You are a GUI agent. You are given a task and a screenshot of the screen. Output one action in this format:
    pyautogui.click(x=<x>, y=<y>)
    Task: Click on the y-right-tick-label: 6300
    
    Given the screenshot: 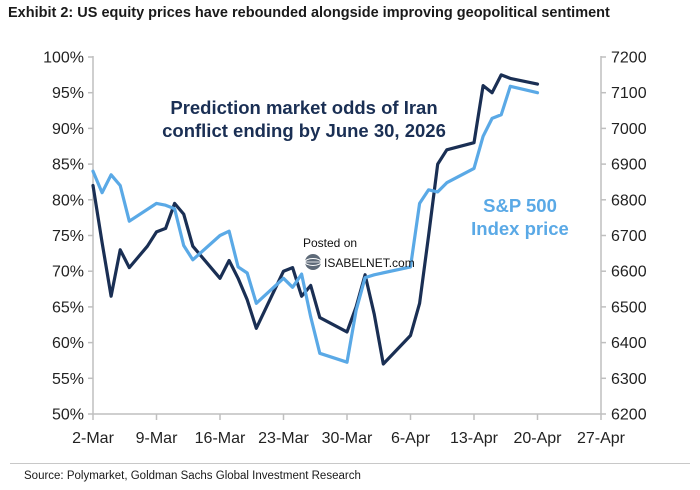 What is the action you would take?
    pyautogui.click(x=629, y=379)
    